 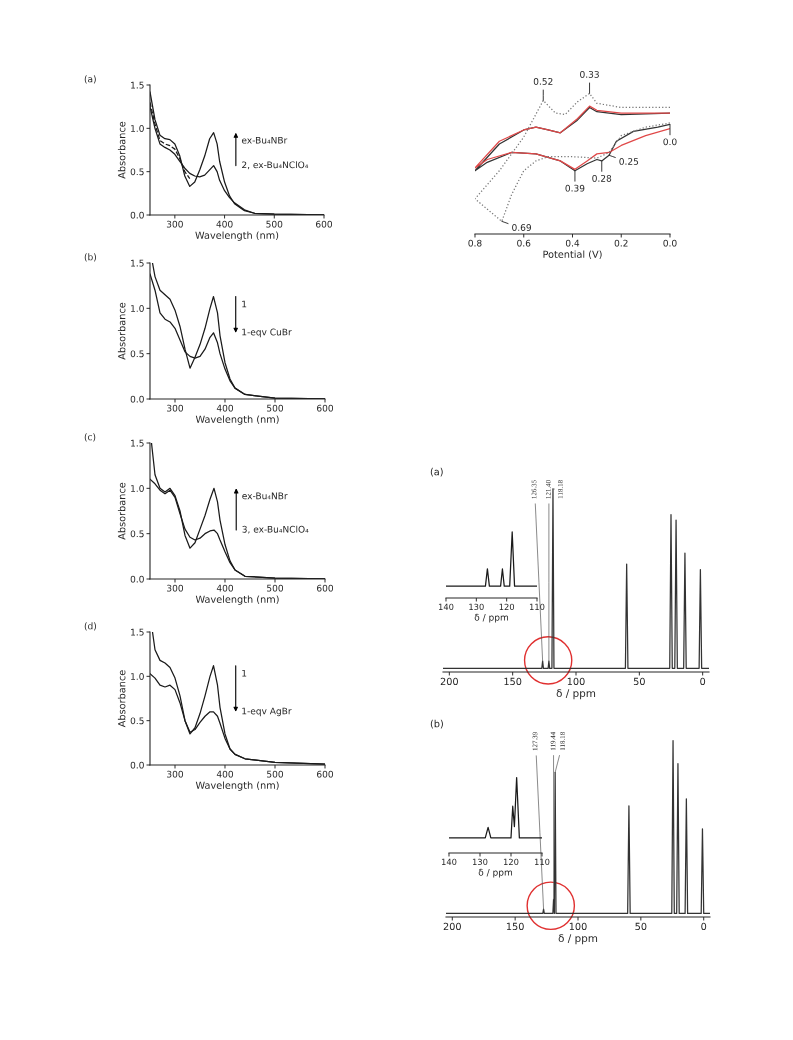 I want to click on annotation: 0.25, so click(x=629, y=161).